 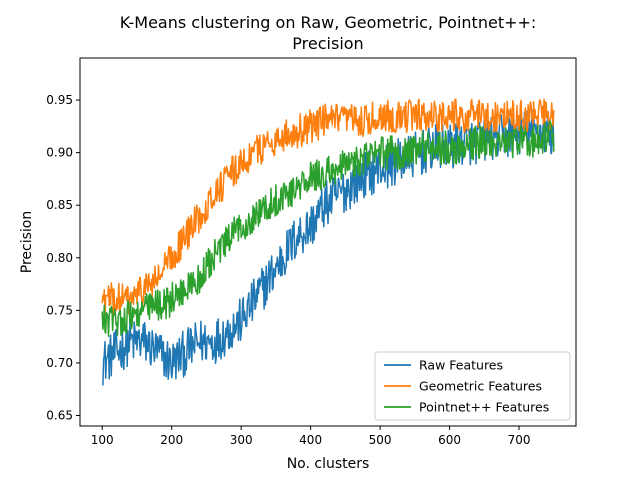 I want to click on x-tick-label: 600, so click(x=449, y=440).